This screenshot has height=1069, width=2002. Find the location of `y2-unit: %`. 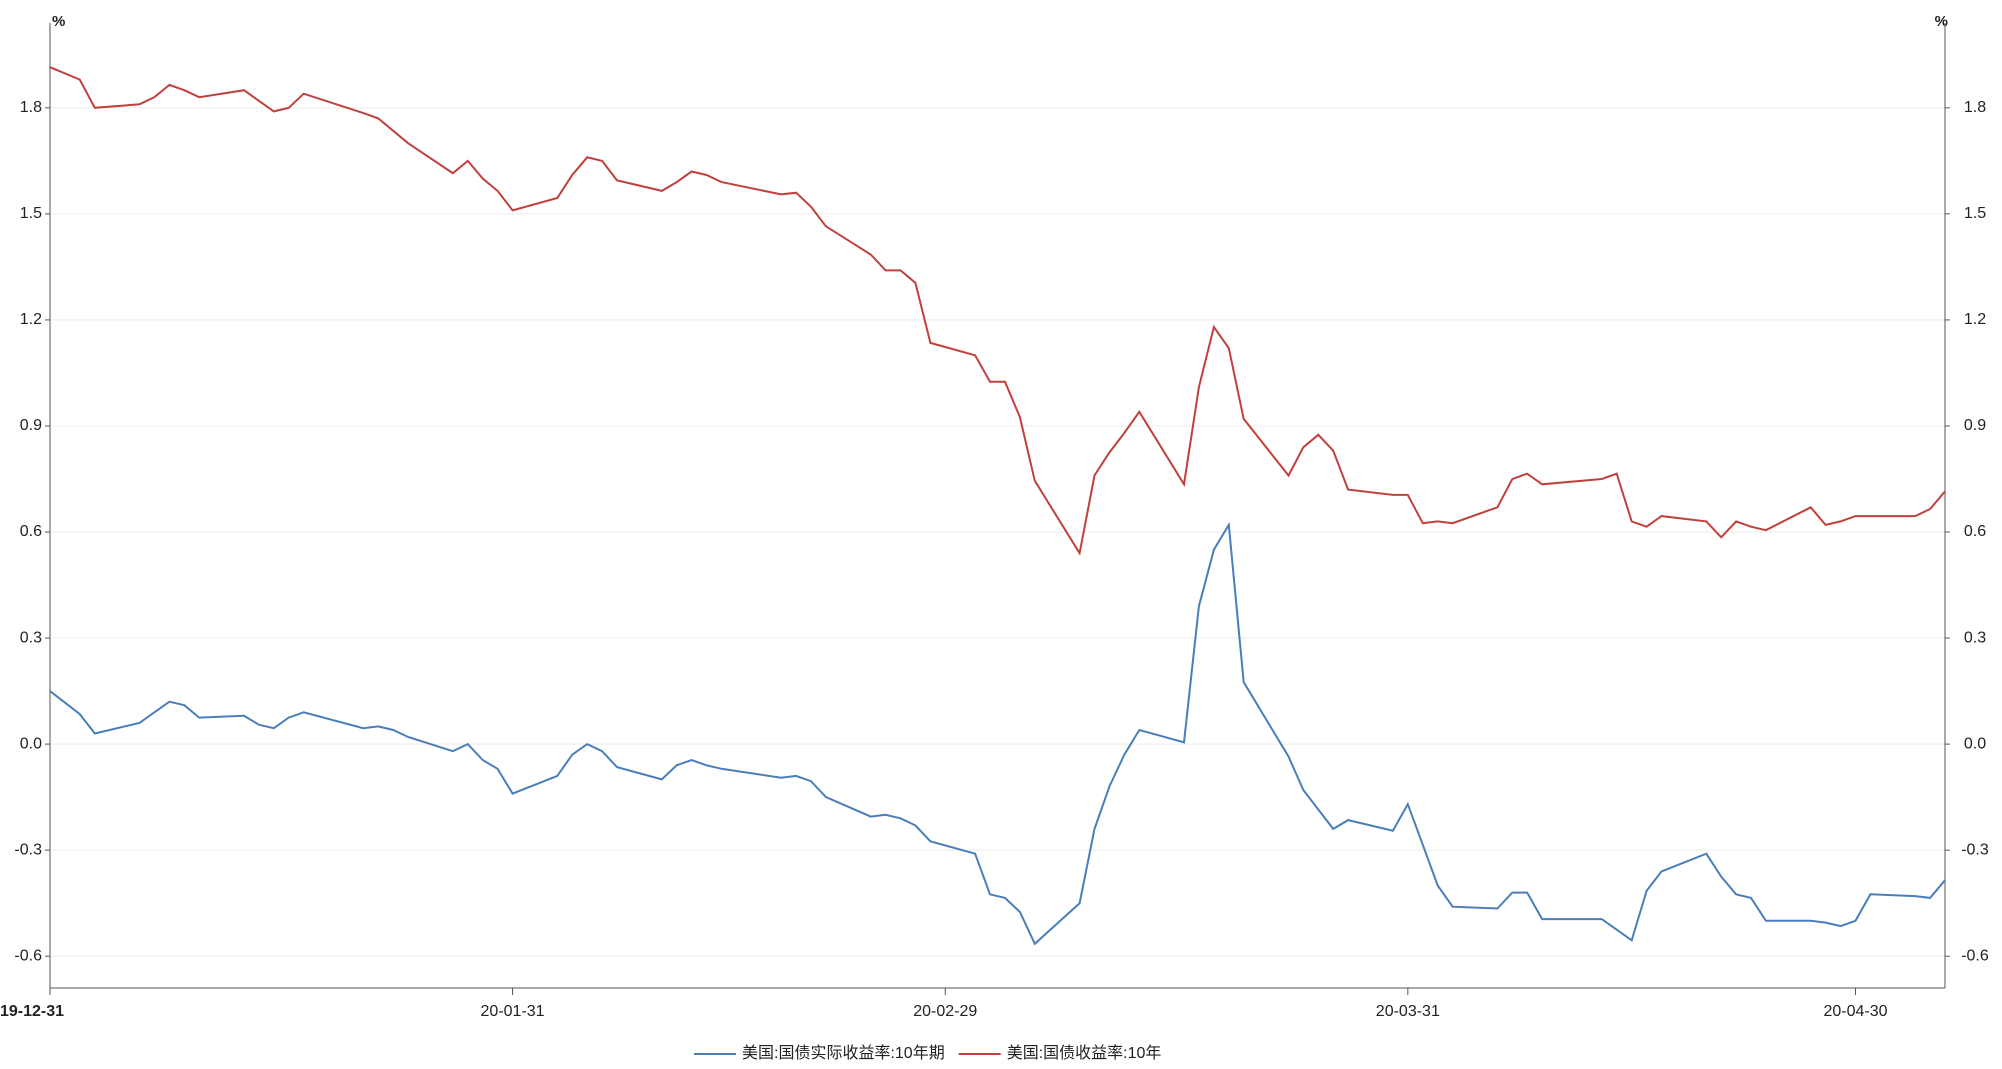

y2-unit: % is located at coordinates (1941, 21).